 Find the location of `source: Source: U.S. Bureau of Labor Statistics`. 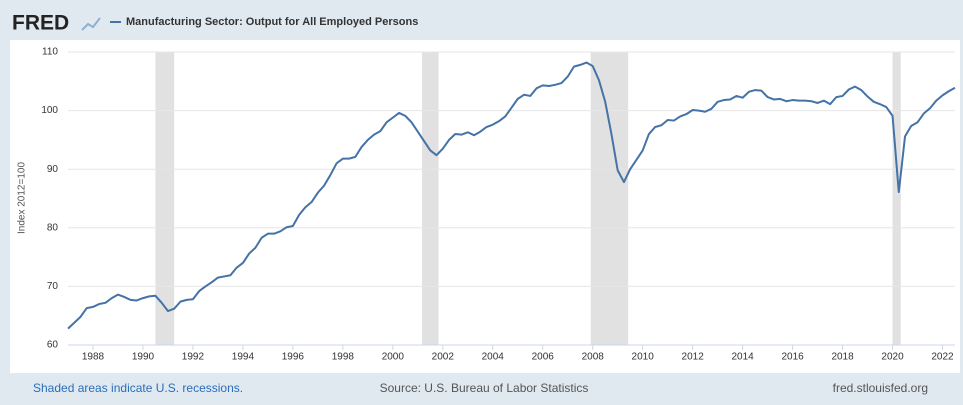

source: Source: U.S. Bureau of Labor Statistics is located at coordinates (484, 388).